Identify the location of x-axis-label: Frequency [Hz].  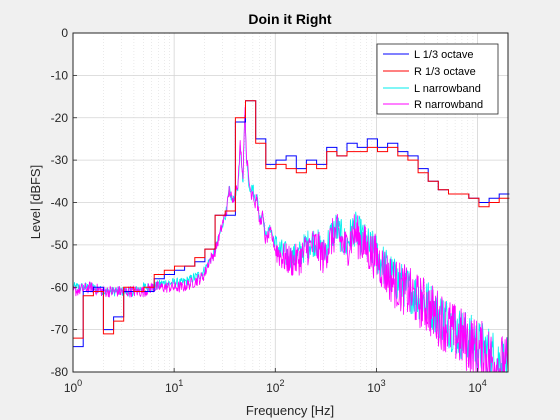
(290, 410).